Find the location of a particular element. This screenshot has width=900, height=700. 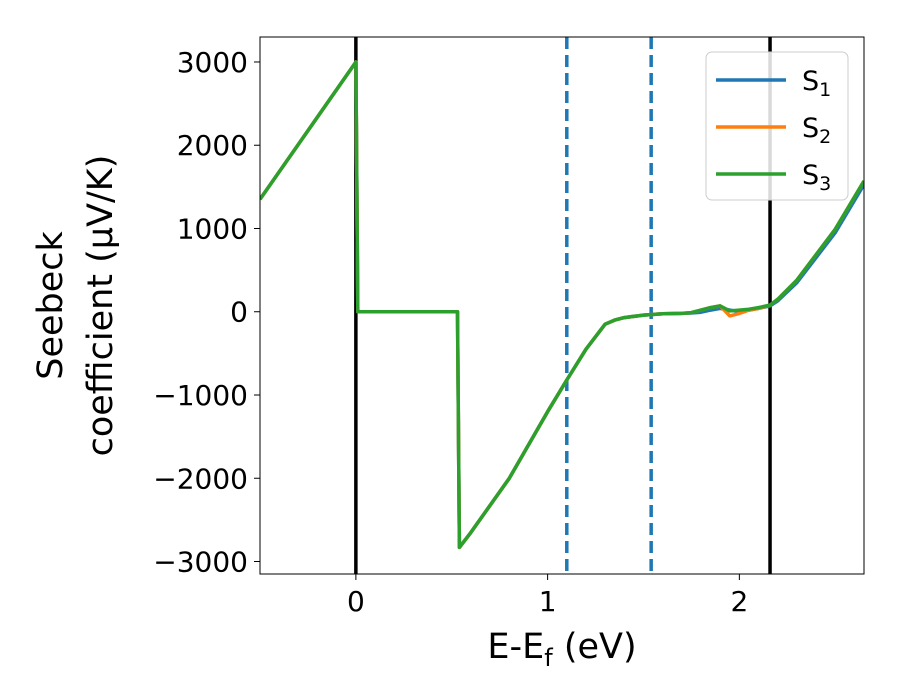

legend-label-1: S1 is located at coordinates (816, 83).